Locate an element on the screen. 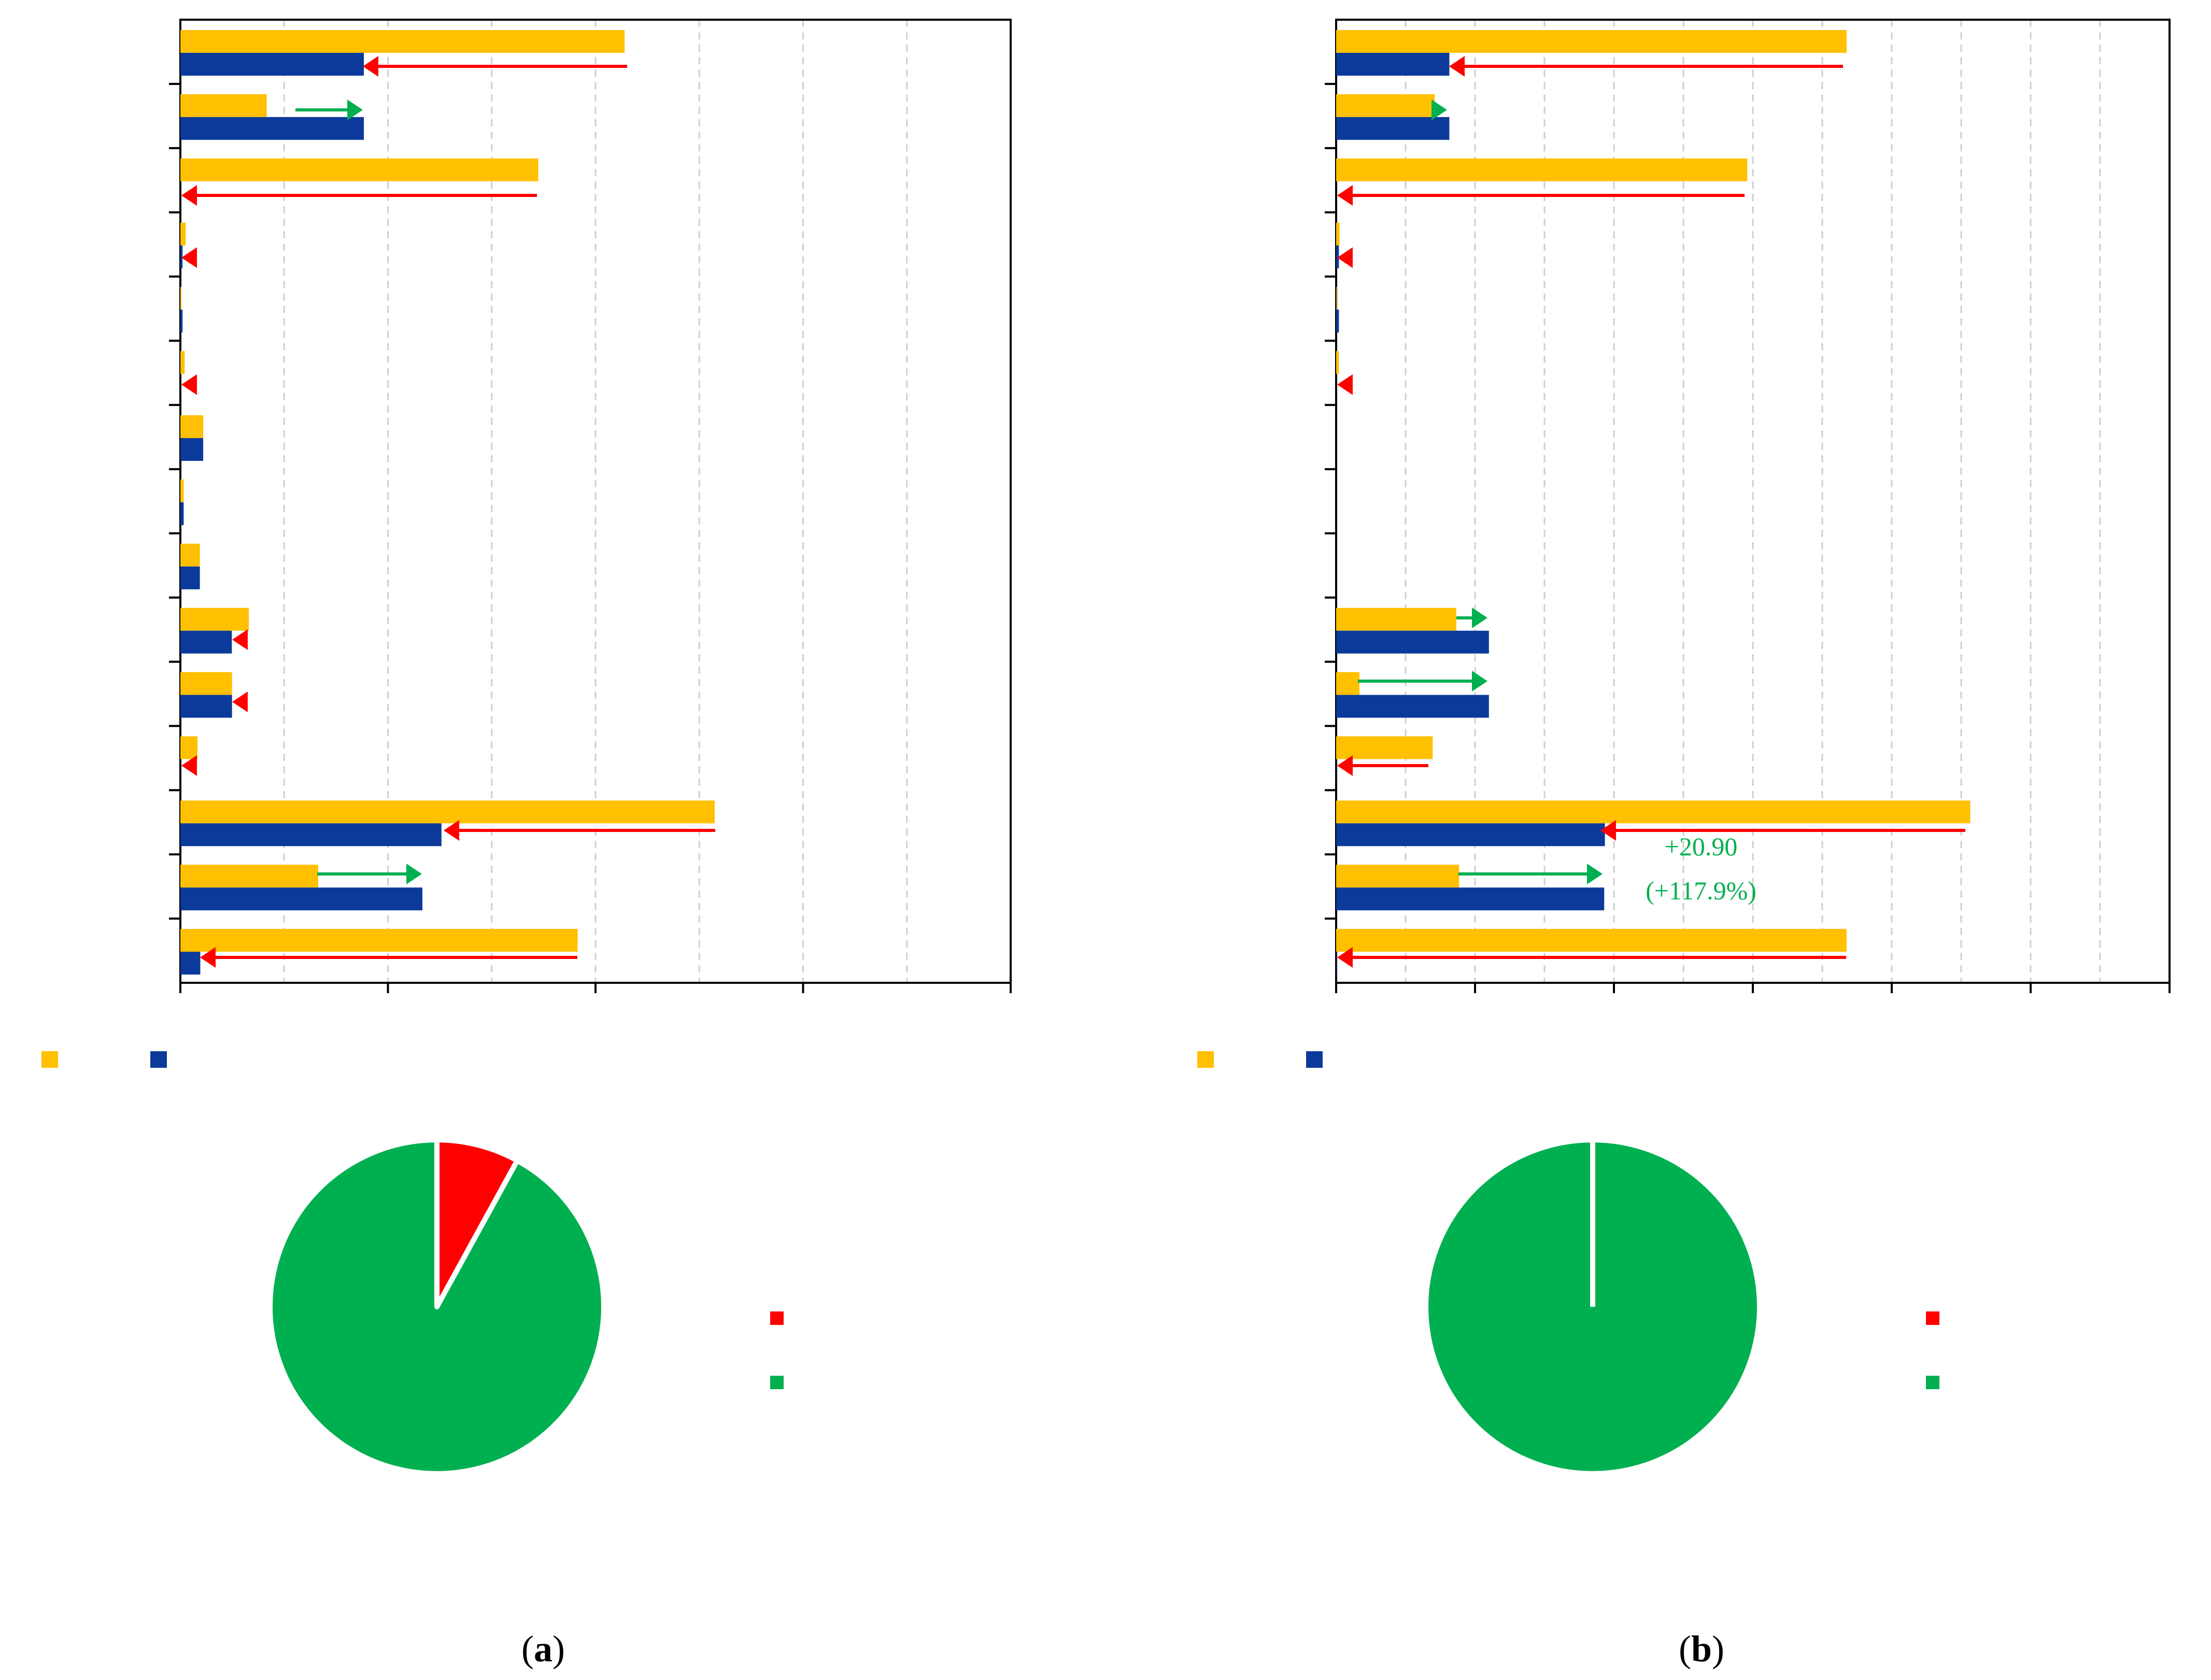 The image size is (2211, 1680). pie-chart-b is located at coordinates (1681, 1307).